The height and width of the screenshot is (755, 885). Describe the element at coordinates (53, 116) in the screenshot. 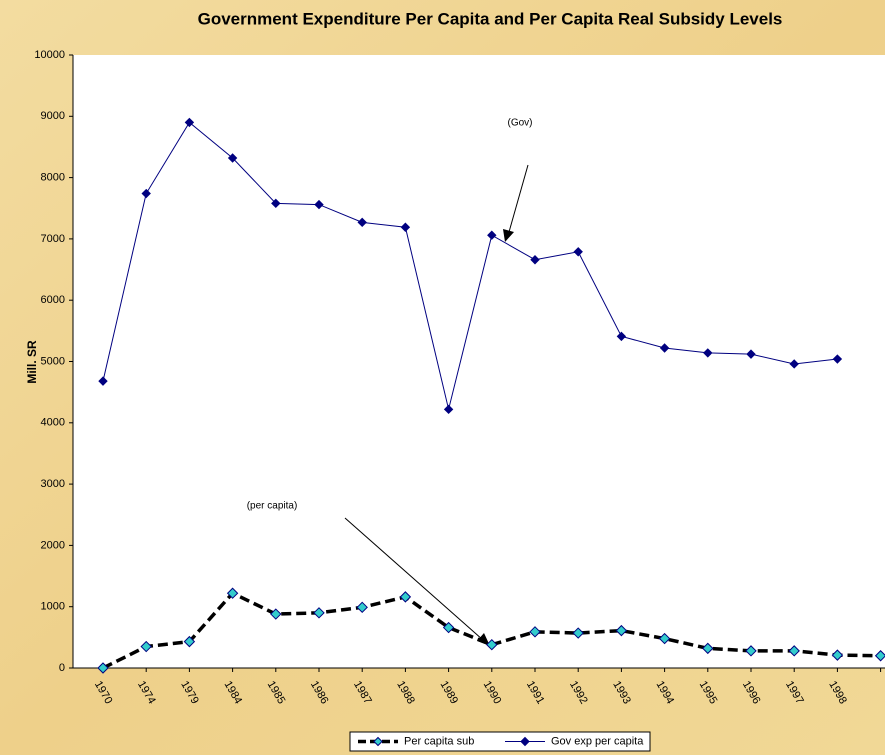

I see `y-tick-label: 9000` at that location.